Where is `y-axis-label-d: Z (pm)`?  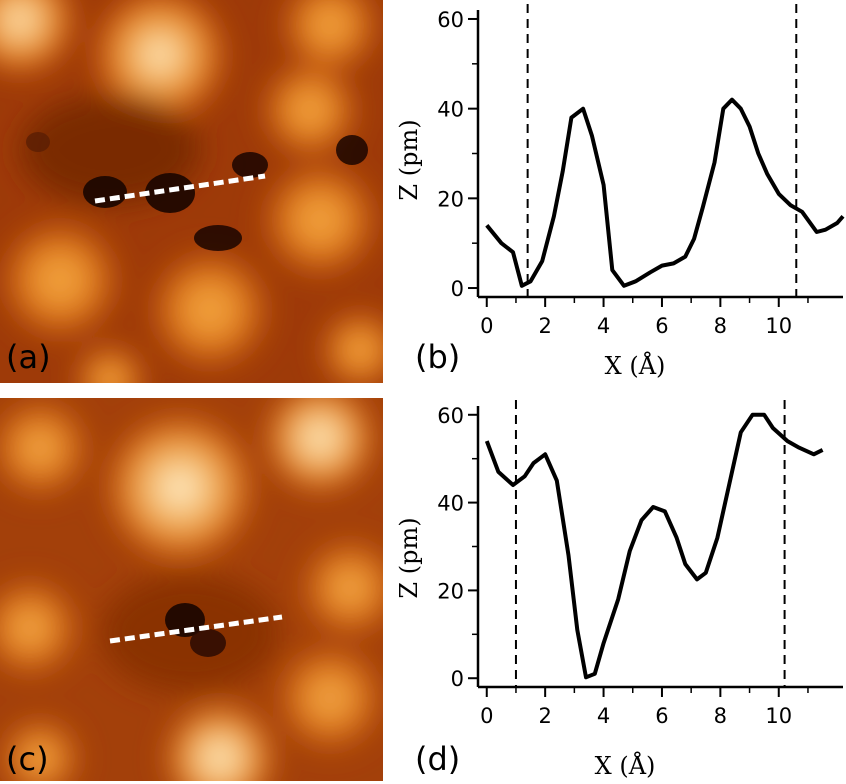
y-axis-label-d: Z (pm) is located at coordinates (409, 557).